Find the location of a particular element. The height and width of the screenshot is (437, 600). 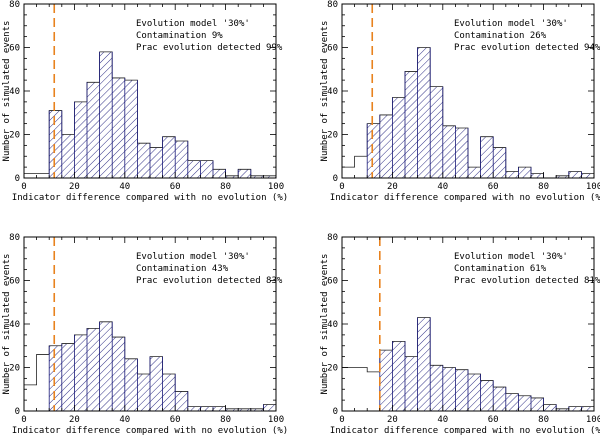

annotation-line: Contamination 26% is located at coordinates (500, 36).